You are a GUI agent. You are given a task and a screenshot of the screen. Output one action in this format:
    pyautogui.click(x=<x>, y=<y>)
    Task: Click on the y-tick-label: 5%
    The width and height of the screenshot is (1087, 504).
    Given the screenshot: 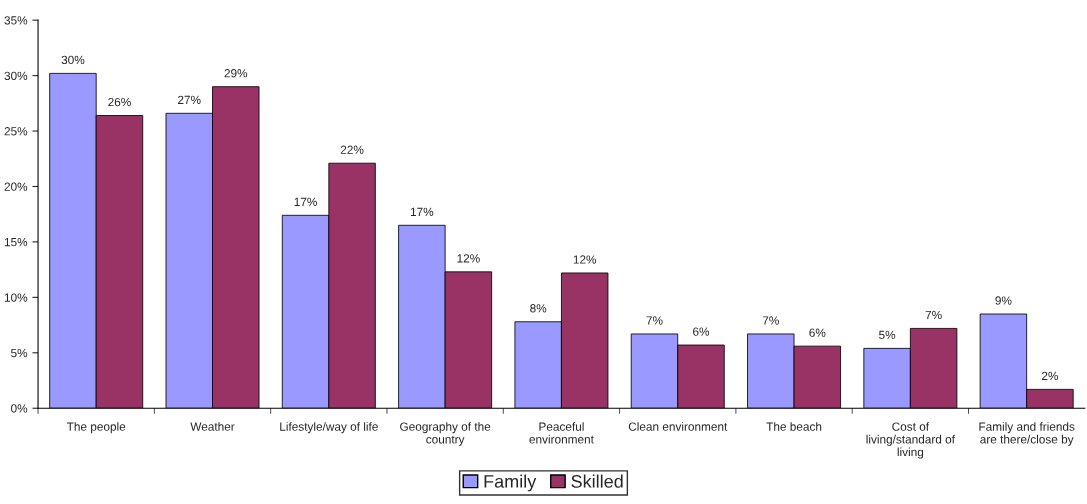 What is the action you would take?
    pyautogui.click(x=19, y=353)
    